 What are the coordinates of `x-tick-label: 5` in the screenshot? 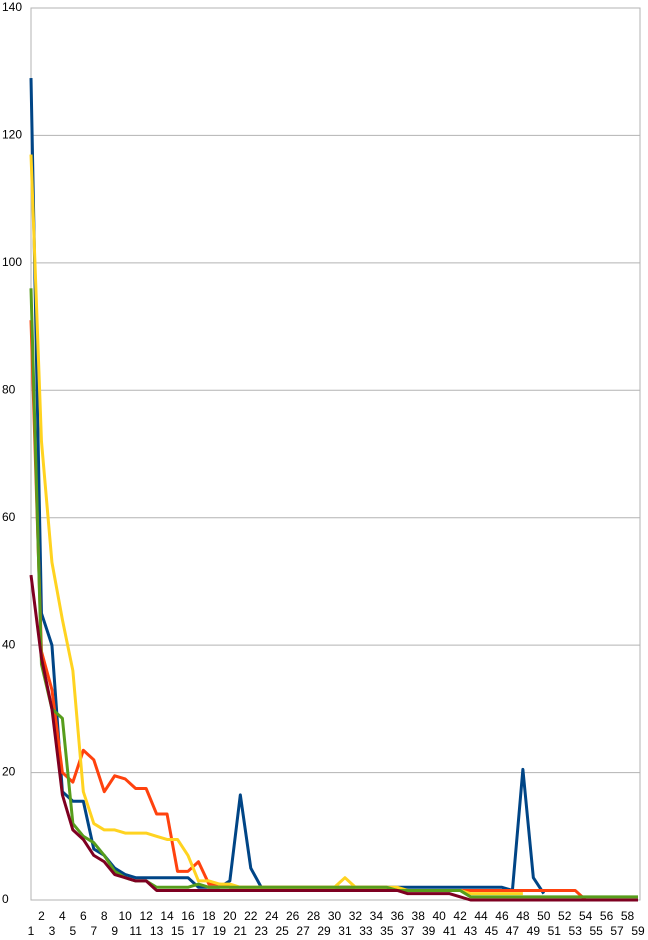 It's located at (73, 931).